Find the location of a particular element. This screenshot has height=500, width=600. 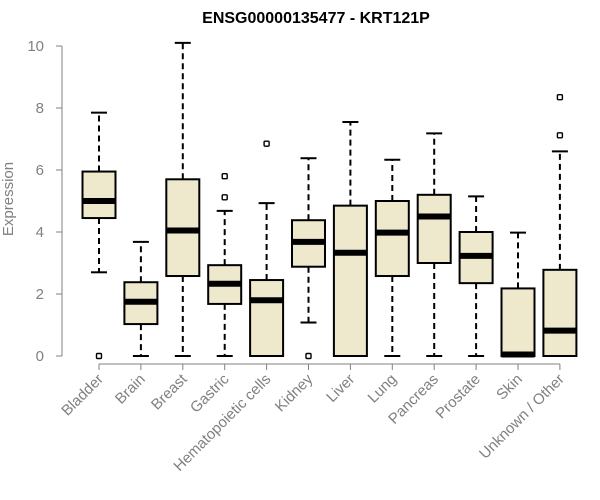

y-tick-label: 8 is located at coordinates (40, 108).